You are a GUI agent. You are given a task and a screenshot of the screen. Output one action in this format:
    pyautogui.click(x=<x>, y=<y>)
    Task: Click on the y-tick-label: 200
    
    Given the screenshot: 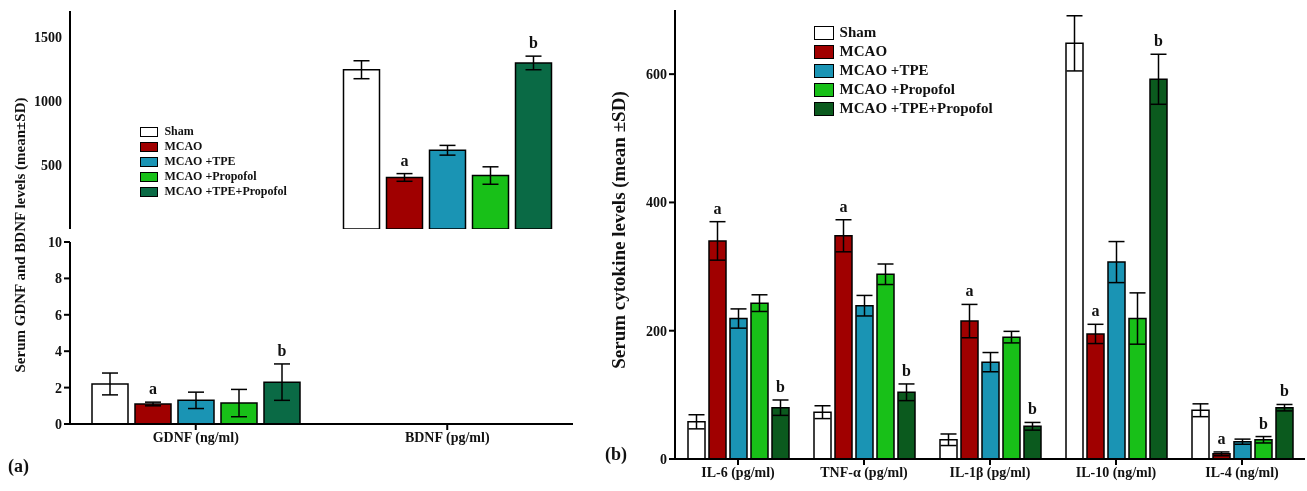 What is the action you would take?
    pyautogui.click(x=656, y=331)
    